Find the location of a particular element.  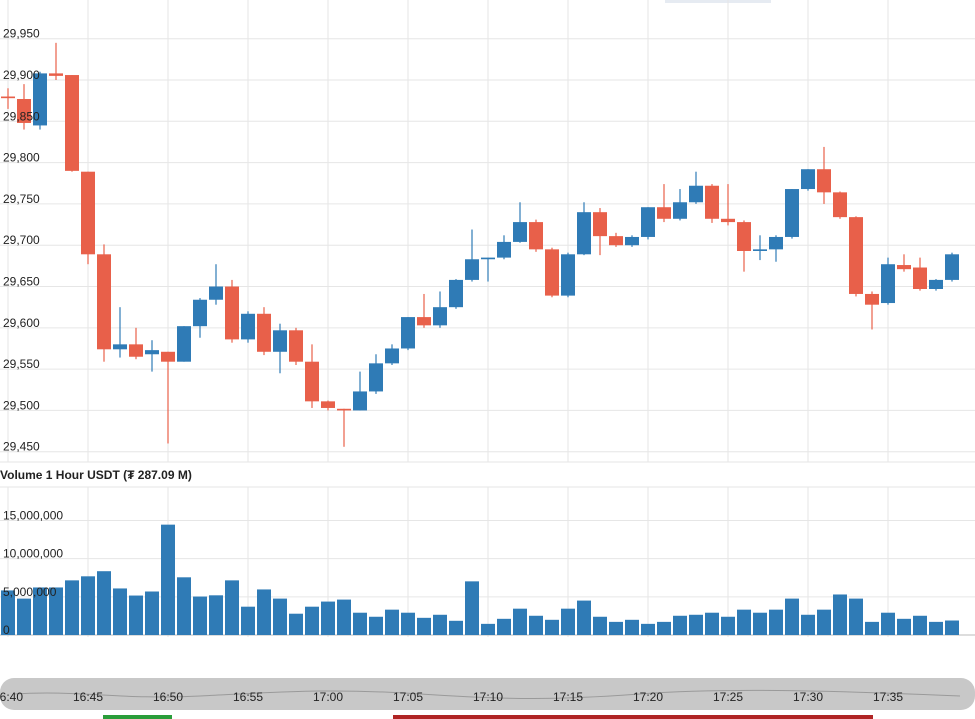

x-tick-label: 16:55 is located at coordinates (248, 697).